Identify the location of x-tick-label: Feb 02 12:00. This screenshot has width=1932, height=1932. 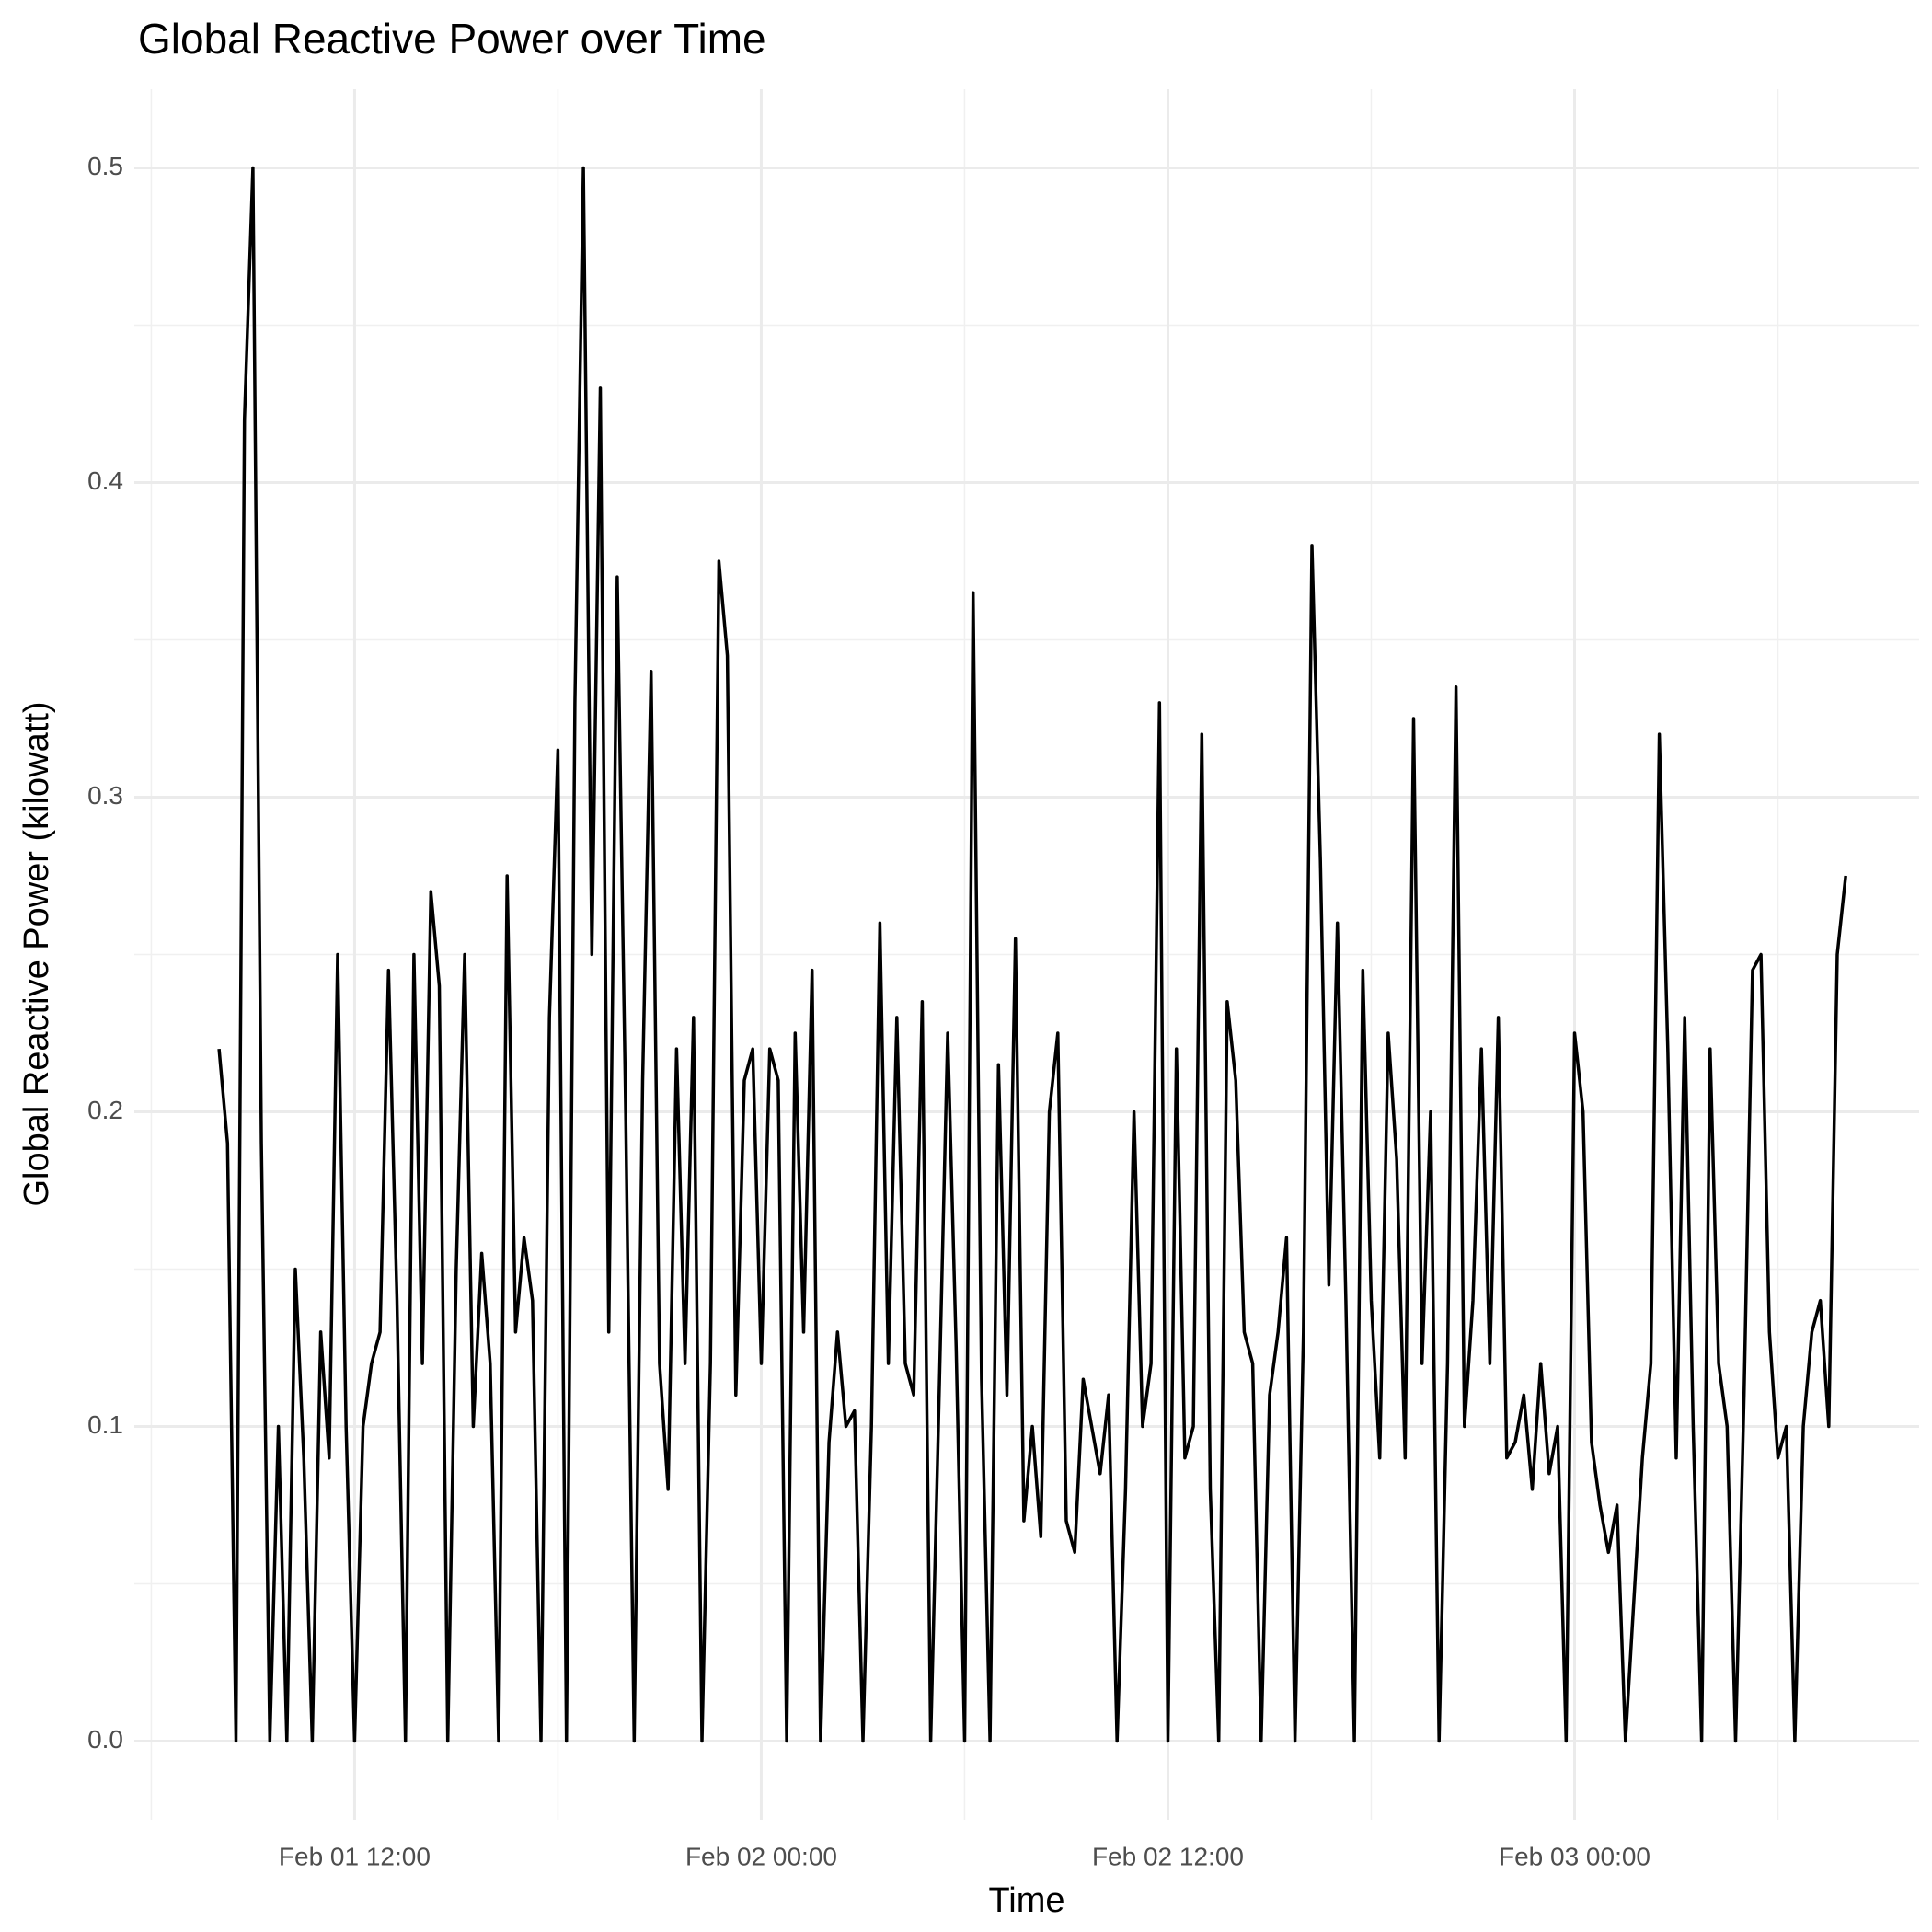
(1168, 1856).